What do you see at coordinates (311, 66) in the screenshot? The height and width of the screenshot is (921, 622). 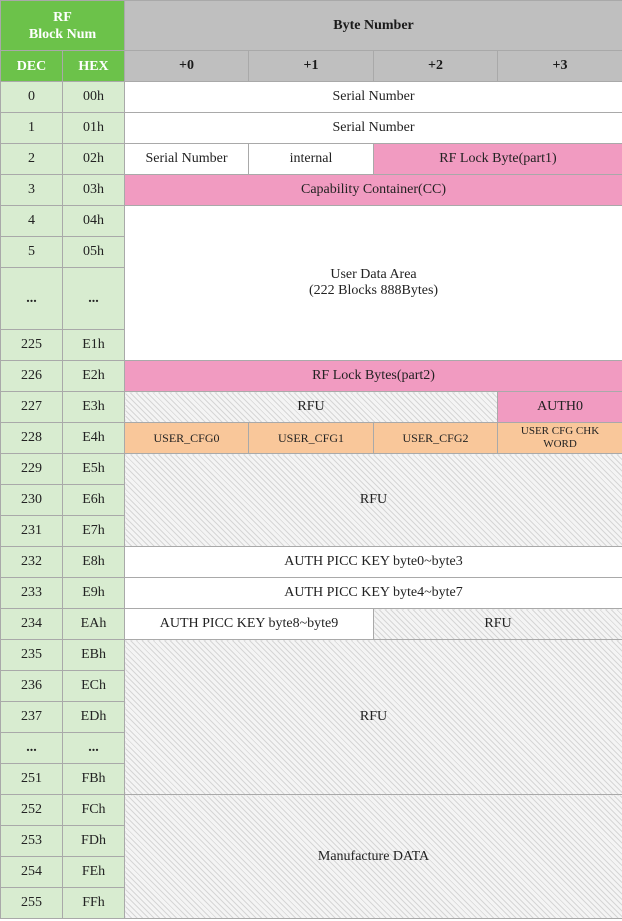 I see `byte-col-1-header: +1` at bounding box center [311, 66].